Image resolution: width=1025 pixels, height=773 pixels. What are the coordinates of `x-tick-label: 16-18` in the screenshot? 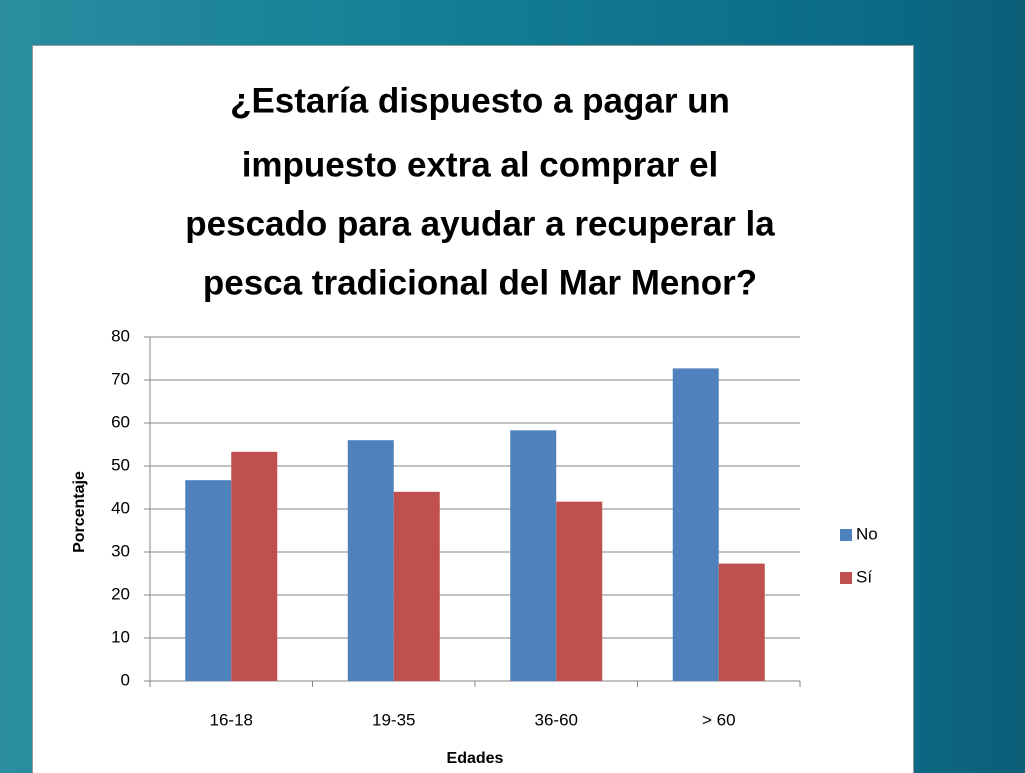 It's located at (231, 719).